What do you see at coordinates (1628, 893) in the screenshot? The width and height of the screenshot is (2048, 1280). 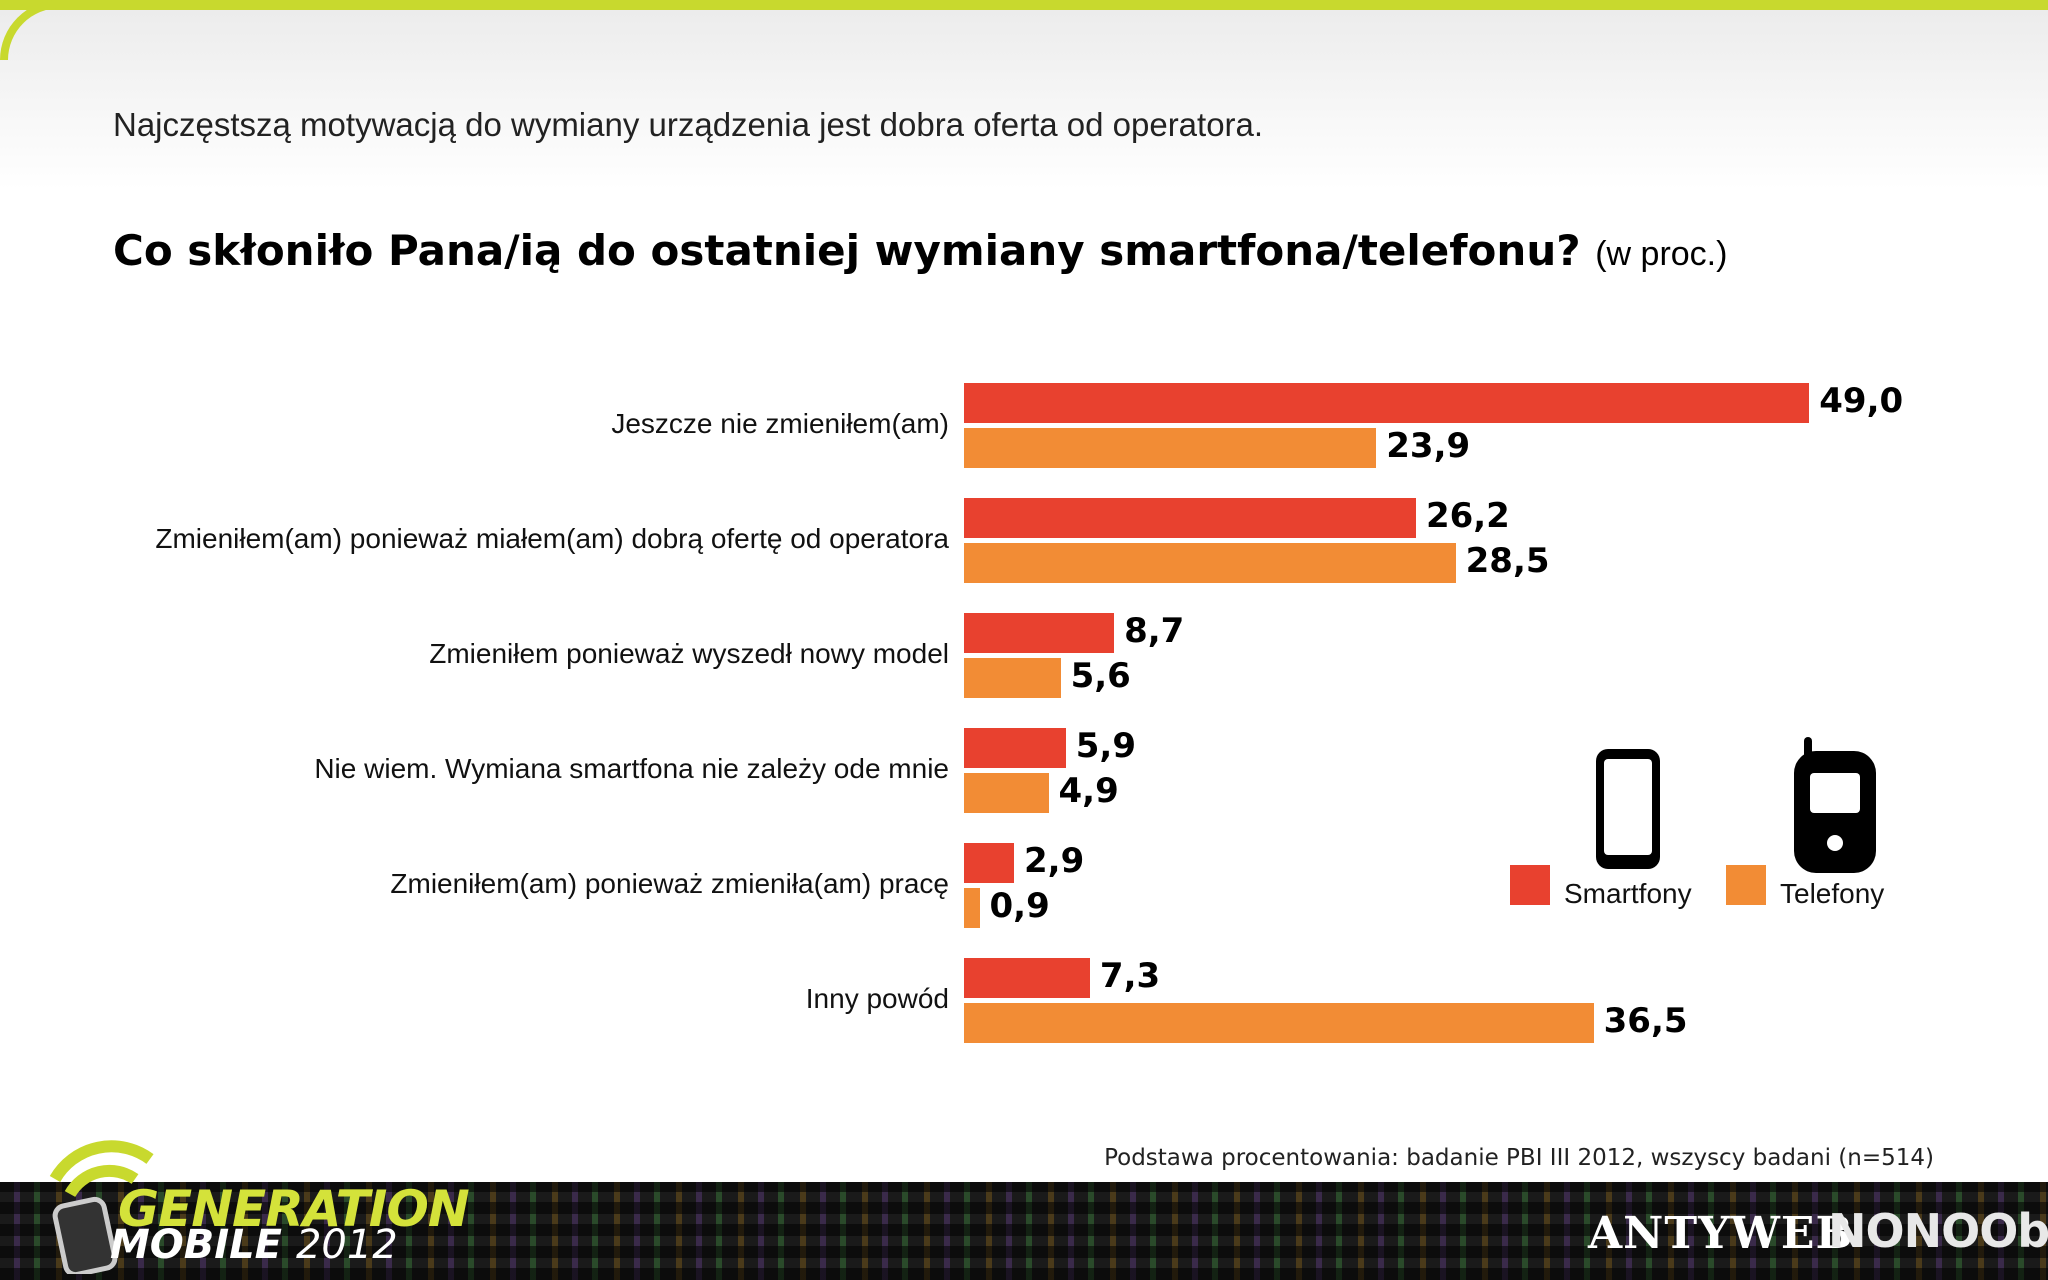 I see `legend-label-smartfony: Smartfony` at bounding box center [1628, 893].